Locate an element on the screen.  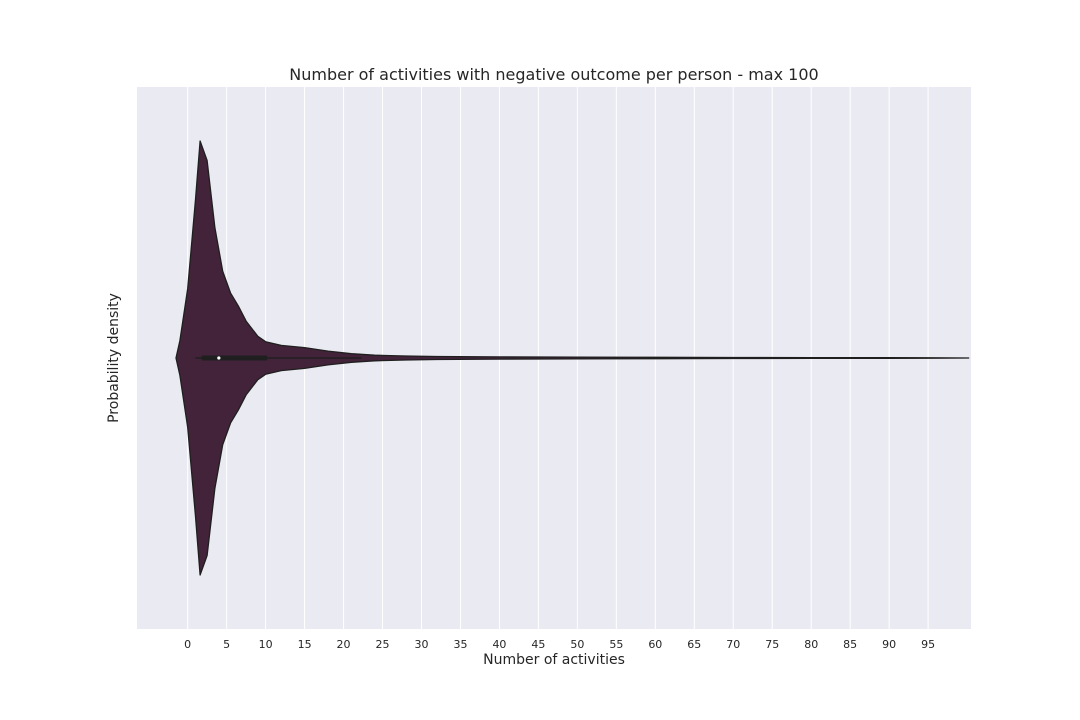
x-tick-label: 40 is located at coordinates (499, 644).